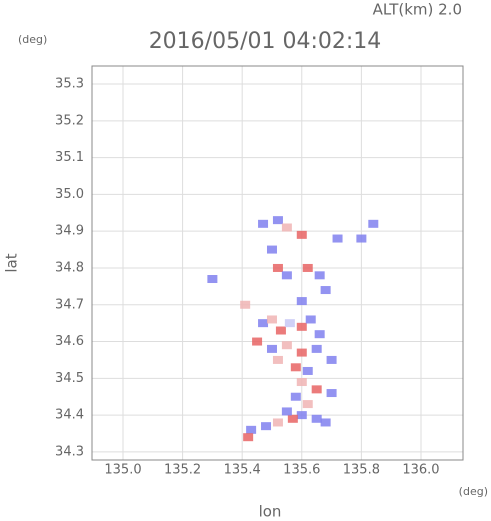  I want to click on y-tick-label: 35.2, so click(69, 120).